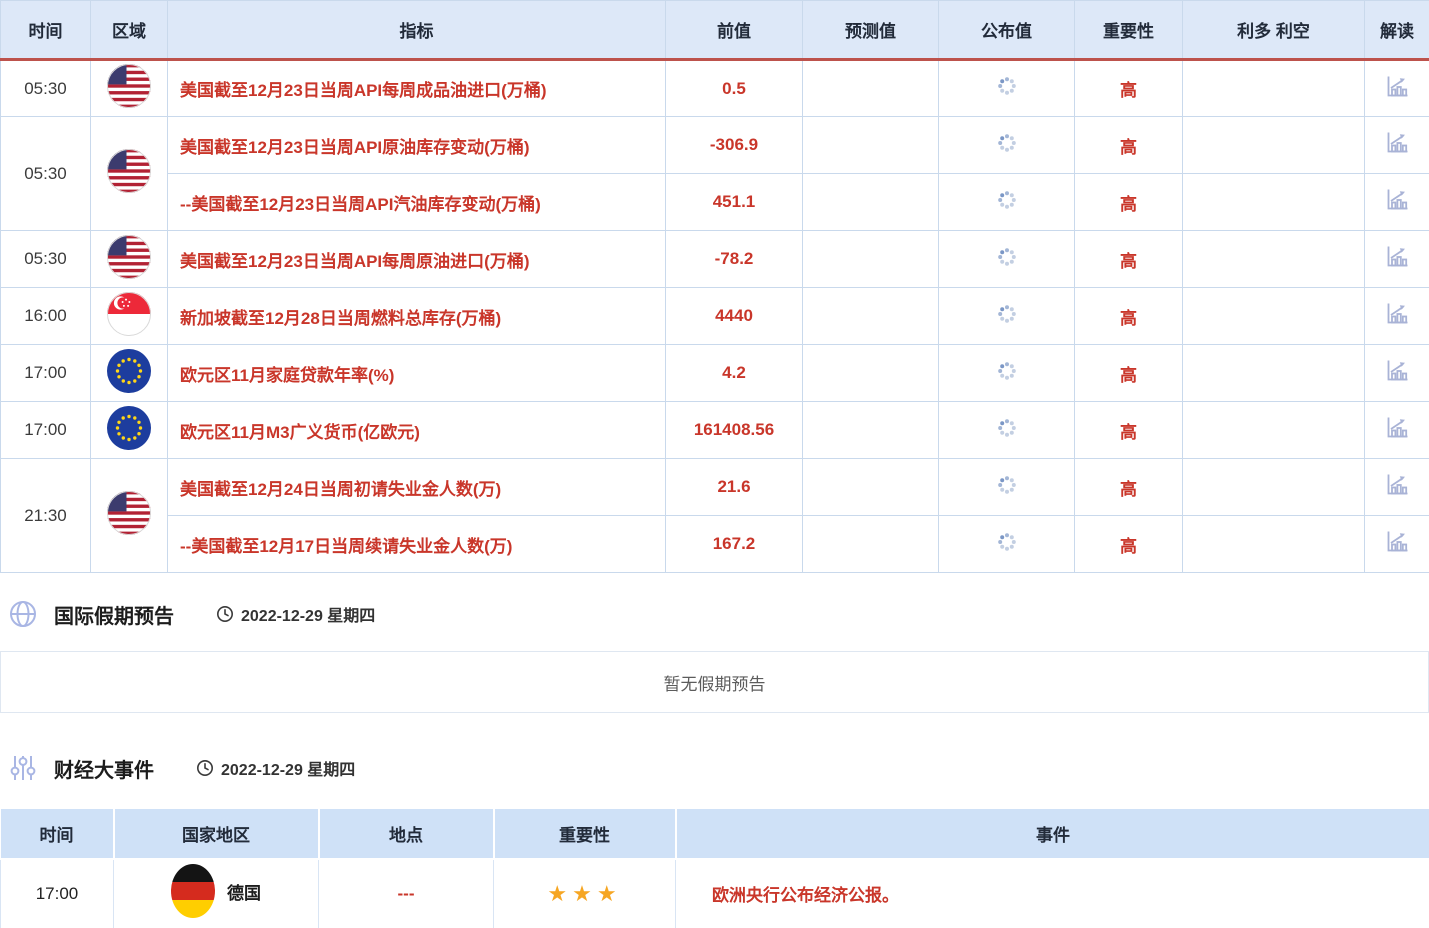 This screenshot has height=928, width=1429. I want to click on events-body: 17:00 德国 --- ★★★ 欧洲央行公布经济公报。, so click(714, 893).